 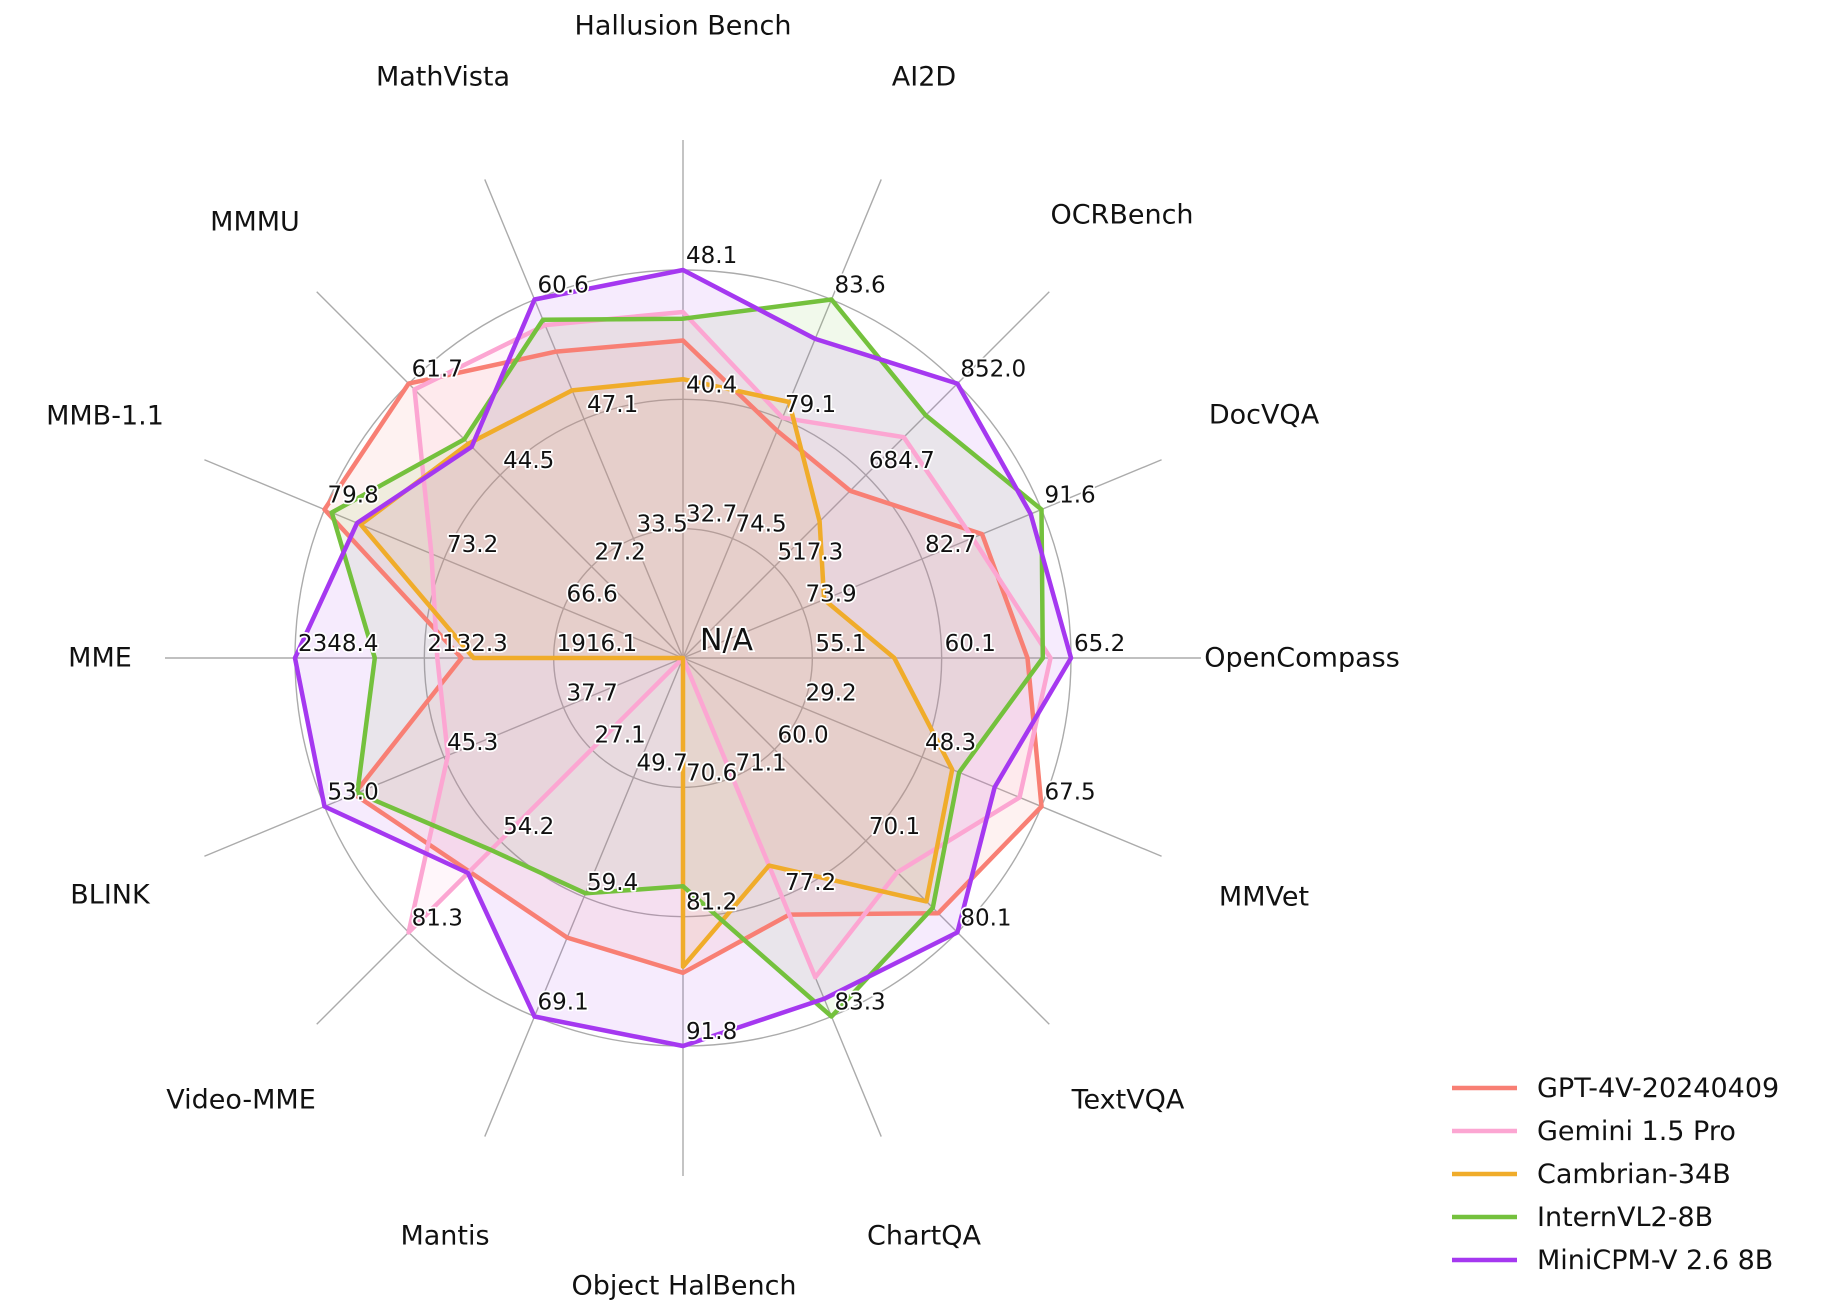 I want to click on axis-title-ai2d: AI2D, so click(x=924, y=77).